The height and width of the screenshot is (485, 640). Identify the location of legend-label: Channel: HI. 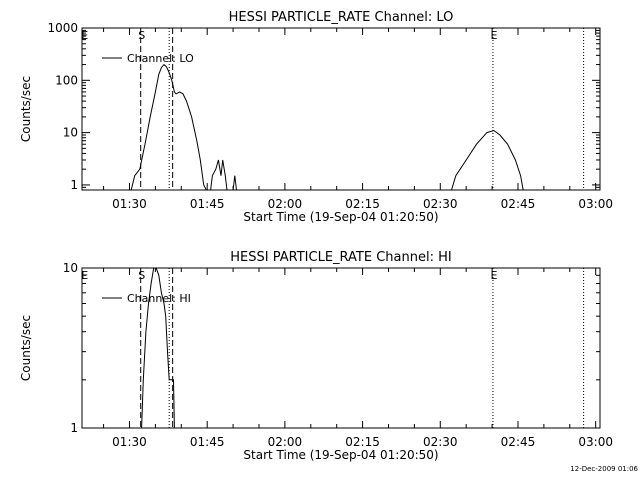
(159, 298).